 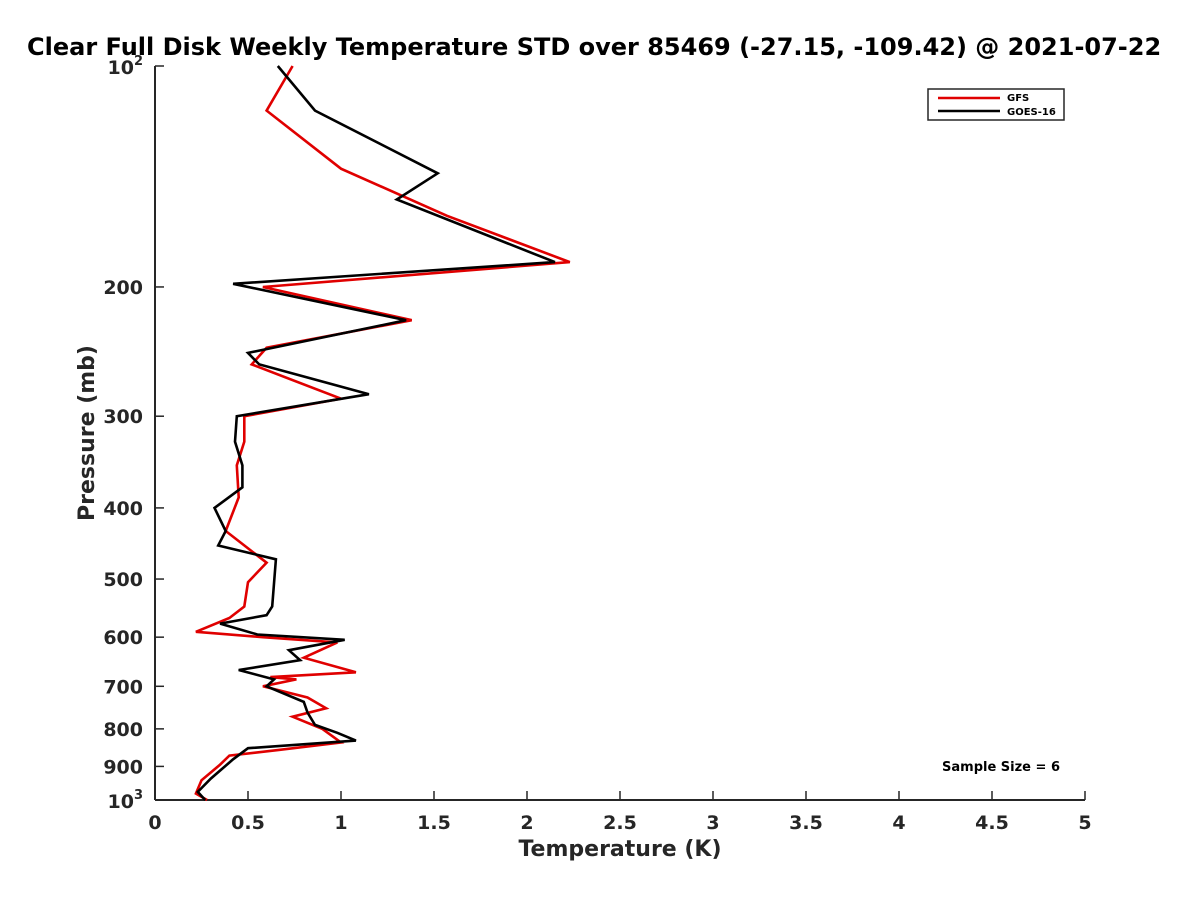 I want to click on y-axis-ticks: 200 300 400 500 600 700 800 900 10² 10³, so click(x=133, y=433).